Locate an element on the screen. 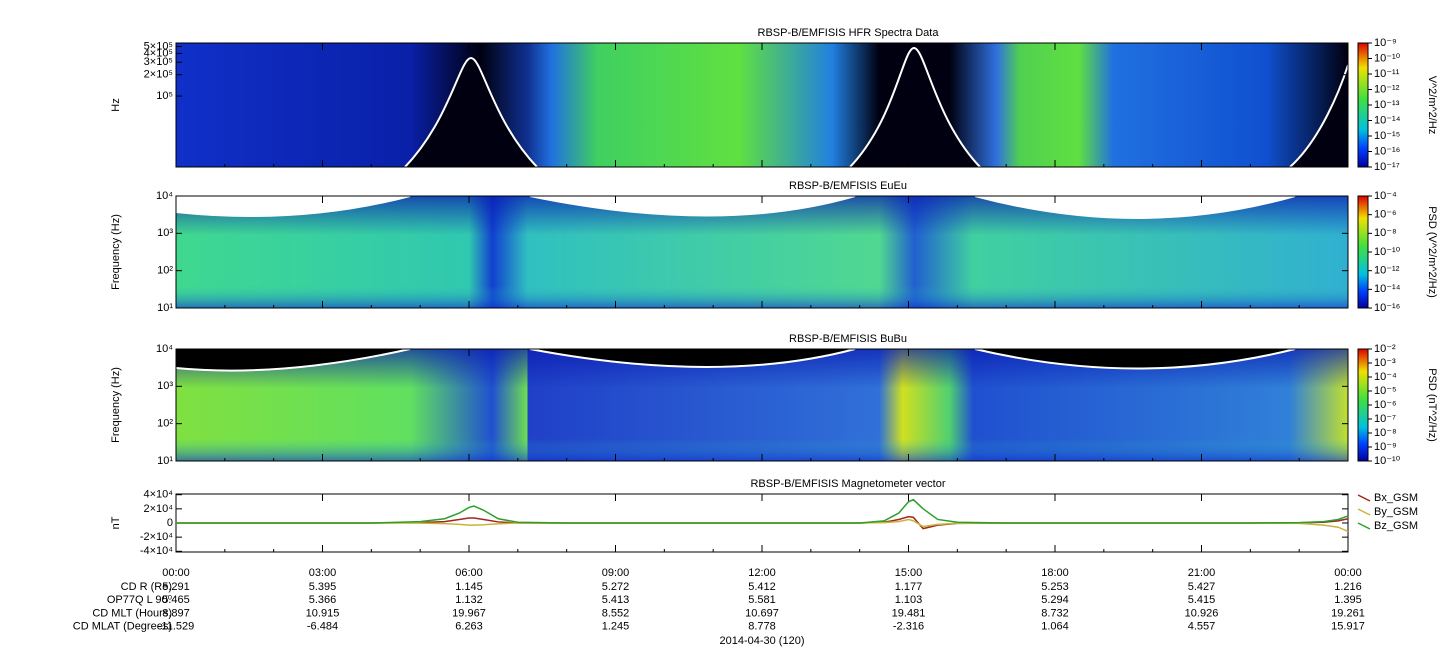  ephemeris-value: 1.145 is located at coordinates (469, 587).